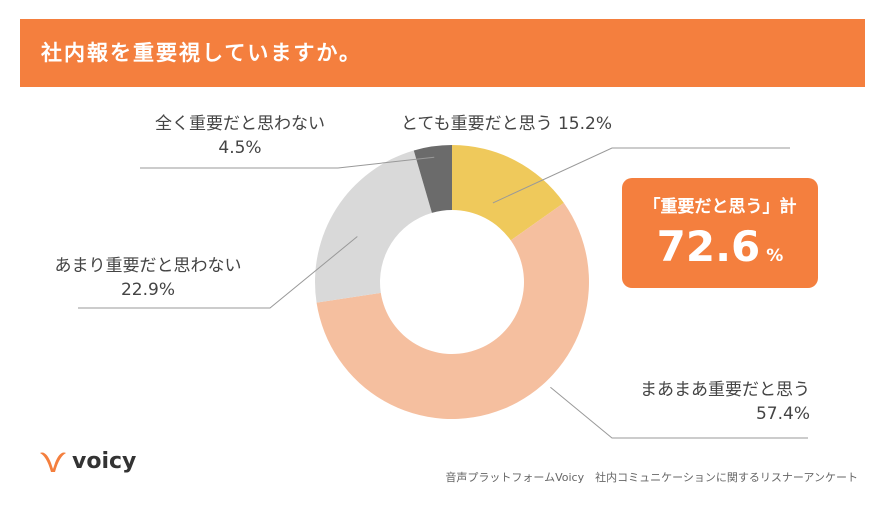  Describe the element at coordinates (782, 414) in the screenshot. I see `label-somewhat-value: 57.4%` at that location.